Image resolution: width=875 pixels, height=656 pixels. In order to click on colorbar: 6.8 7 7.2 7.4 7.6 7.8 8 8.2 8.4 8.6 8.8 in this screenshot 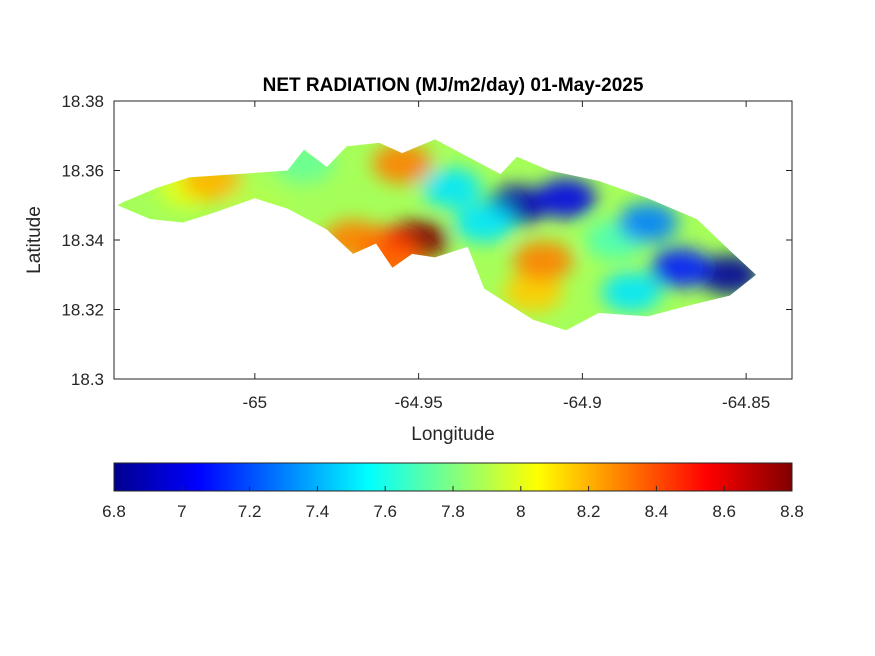, I will do `click(453, 491)`.